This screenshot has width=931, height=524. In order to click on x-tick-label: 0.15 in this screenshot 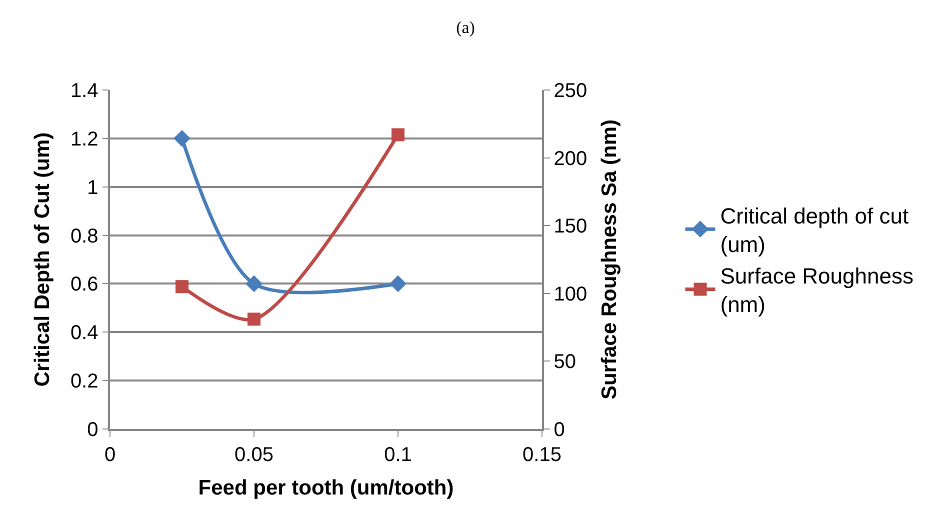, I will do `click(542, 455)`.